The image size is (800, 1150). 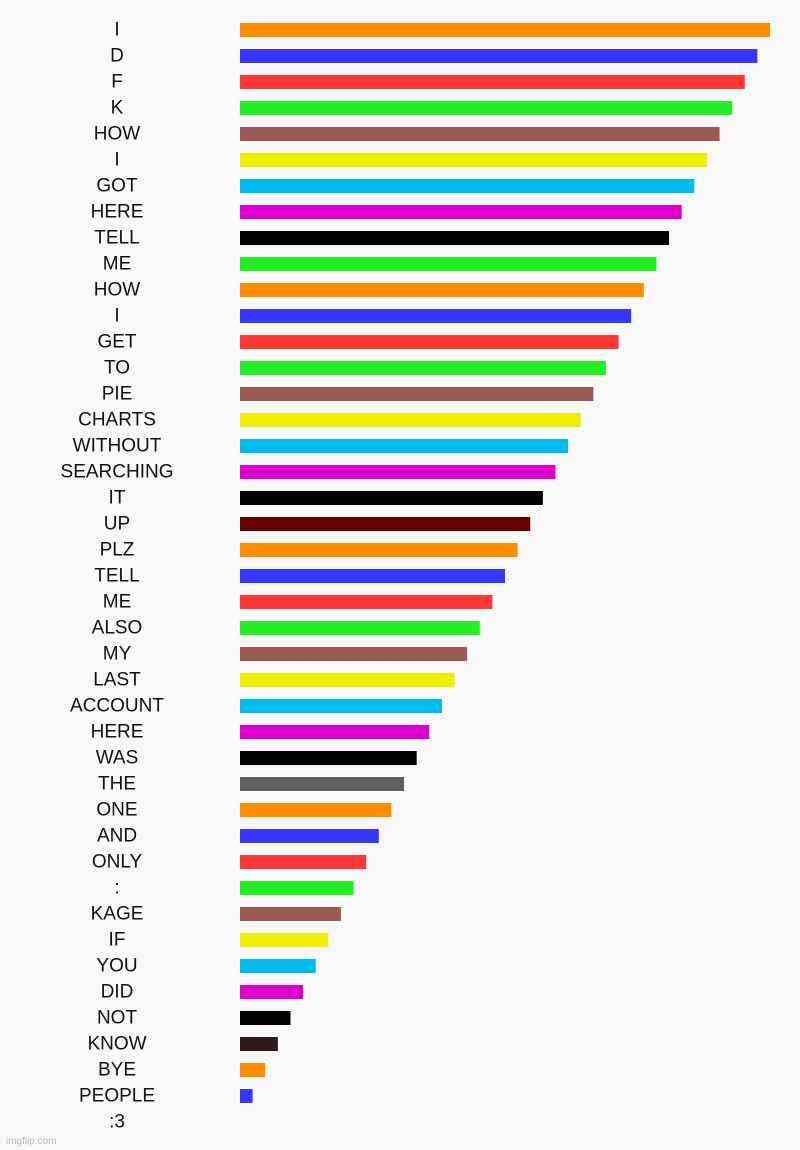 I want to click on category-label: KNOW, so click(x=116, y=1044).